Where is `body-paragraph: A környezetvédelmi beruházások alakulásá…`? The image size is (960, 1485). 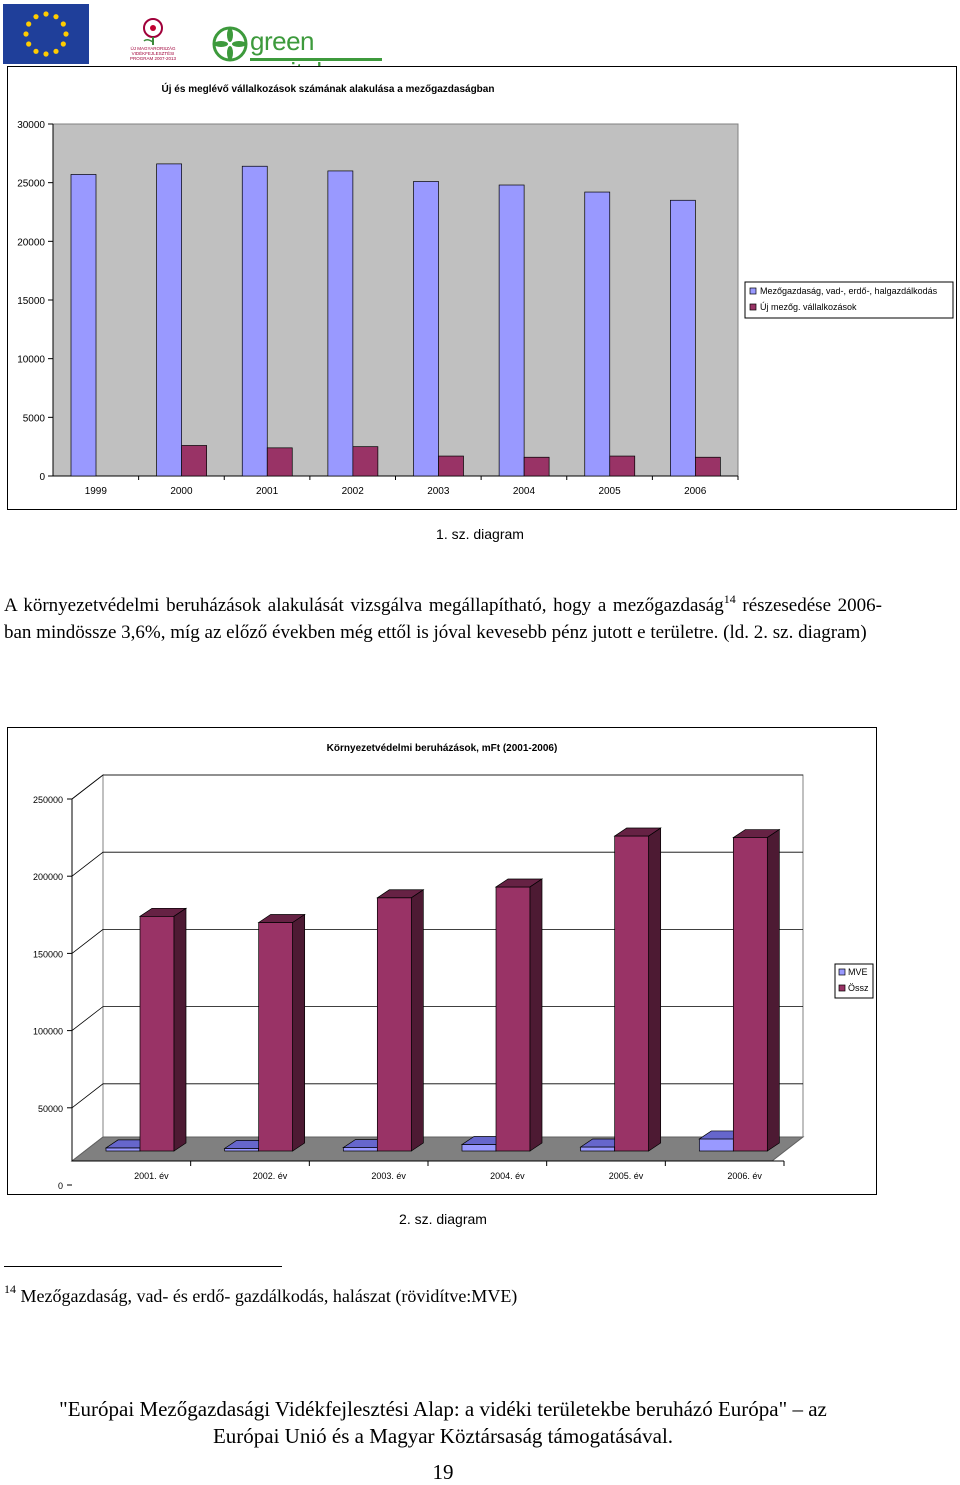 body-paragraph: A környezetvédelmi beruházások alakulásá… is located at coordinates (443, 619).